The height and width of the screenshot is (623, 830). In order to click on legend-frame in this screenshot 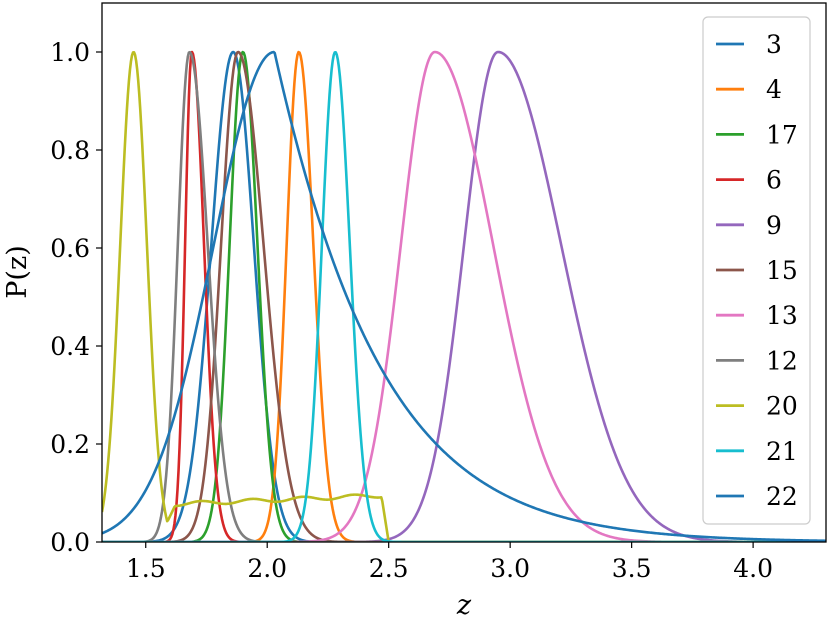, I will do `click(756, 270)`.